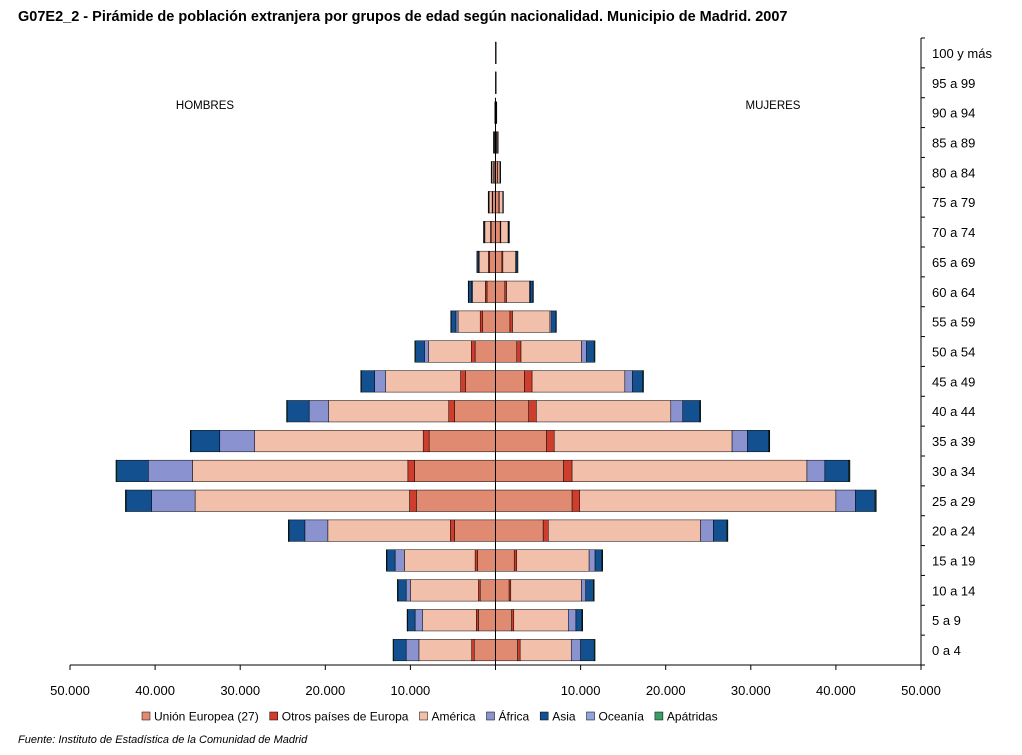  Describe the element at coordinates (476, 560) in the screenshot. I see `bar-hombres-15-a-19-otros-paises-de-europa` at that location.